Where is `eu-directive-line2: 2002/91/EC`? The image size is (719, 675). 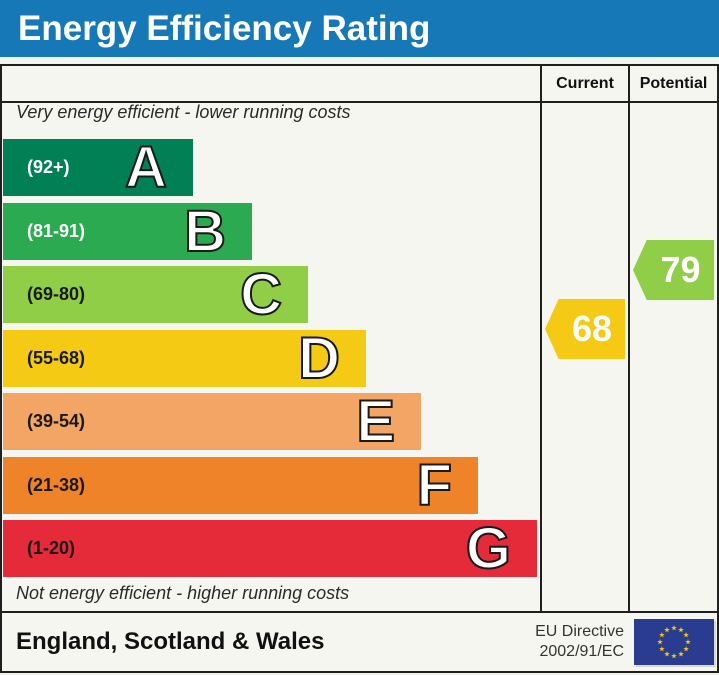 eu-directive-line2: 2002/91/EC is located at coordinates (581, 651).